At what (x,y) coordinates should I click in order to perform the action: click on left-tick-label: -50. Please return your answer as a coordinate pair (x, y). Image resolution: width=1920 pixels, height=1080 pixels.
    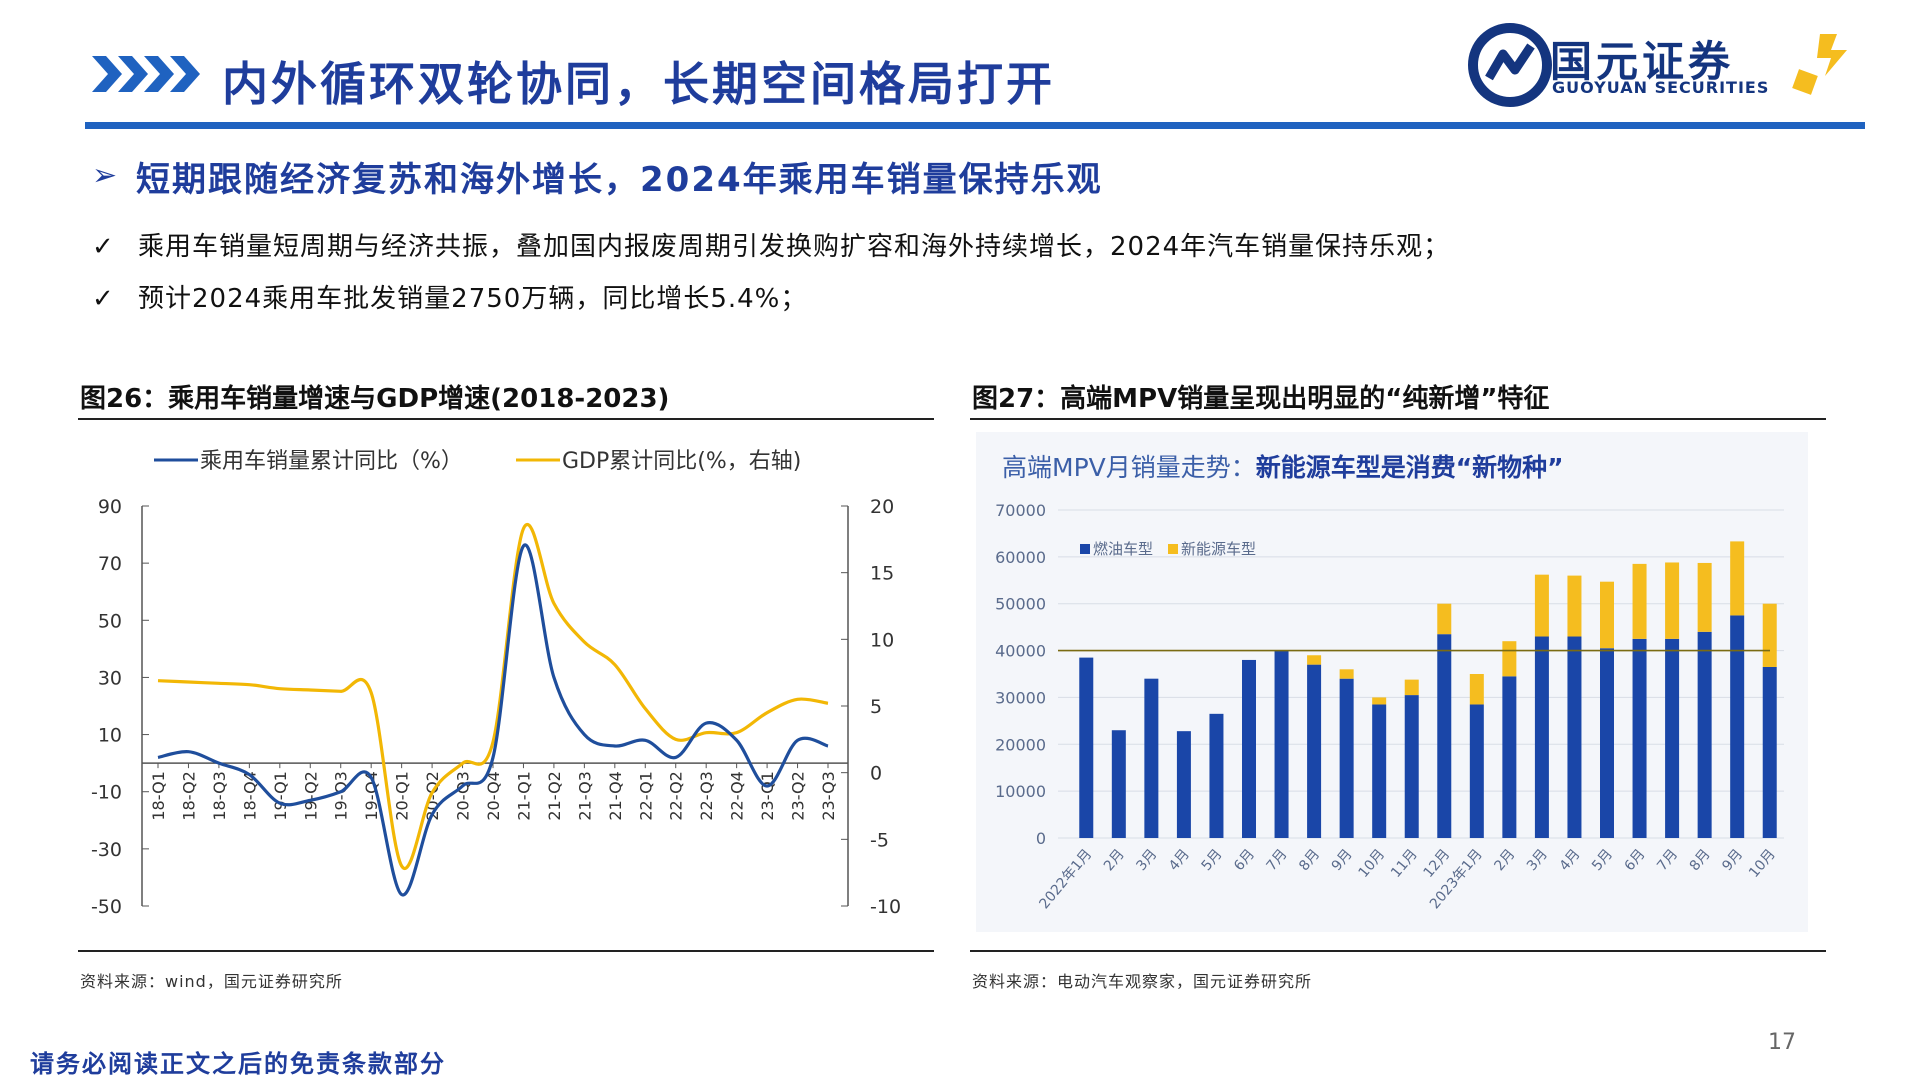
    Looking at the image, I should click on (106, 907).